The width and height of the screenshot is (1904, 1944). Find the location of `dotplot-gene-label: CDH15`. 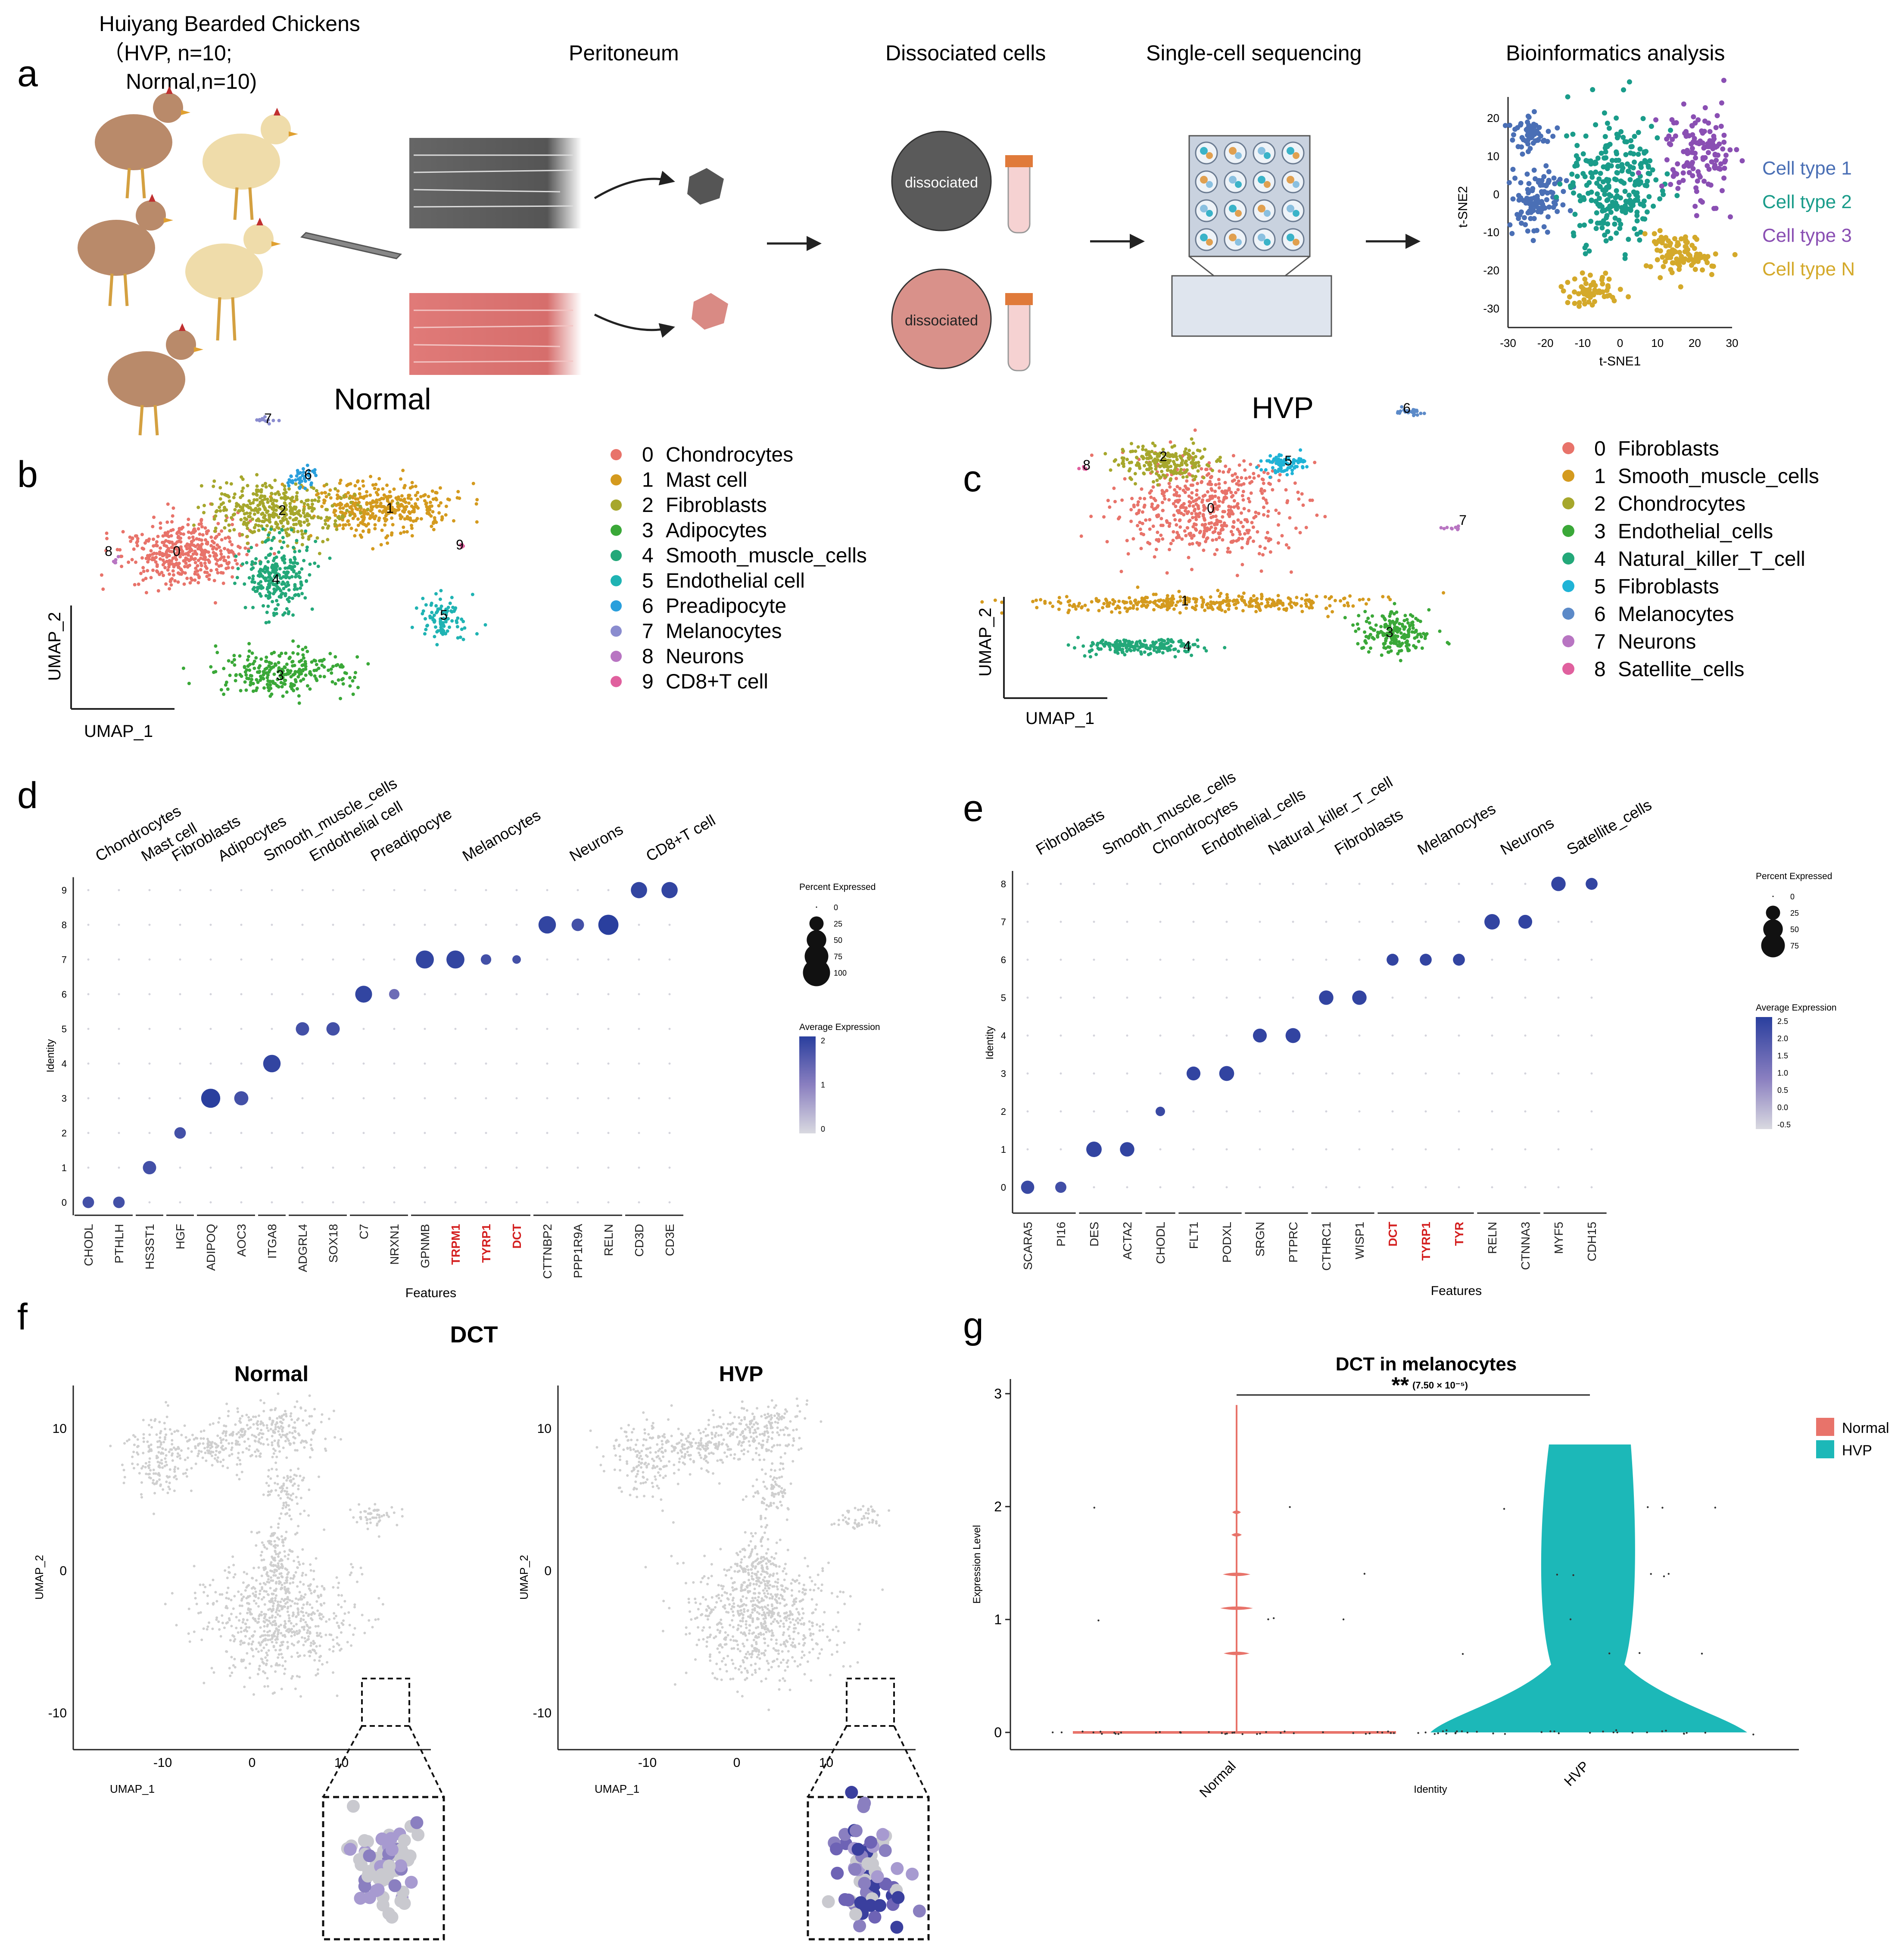

dotplot-gene-label: CDH15 is located at coordinates (1592, 1241).